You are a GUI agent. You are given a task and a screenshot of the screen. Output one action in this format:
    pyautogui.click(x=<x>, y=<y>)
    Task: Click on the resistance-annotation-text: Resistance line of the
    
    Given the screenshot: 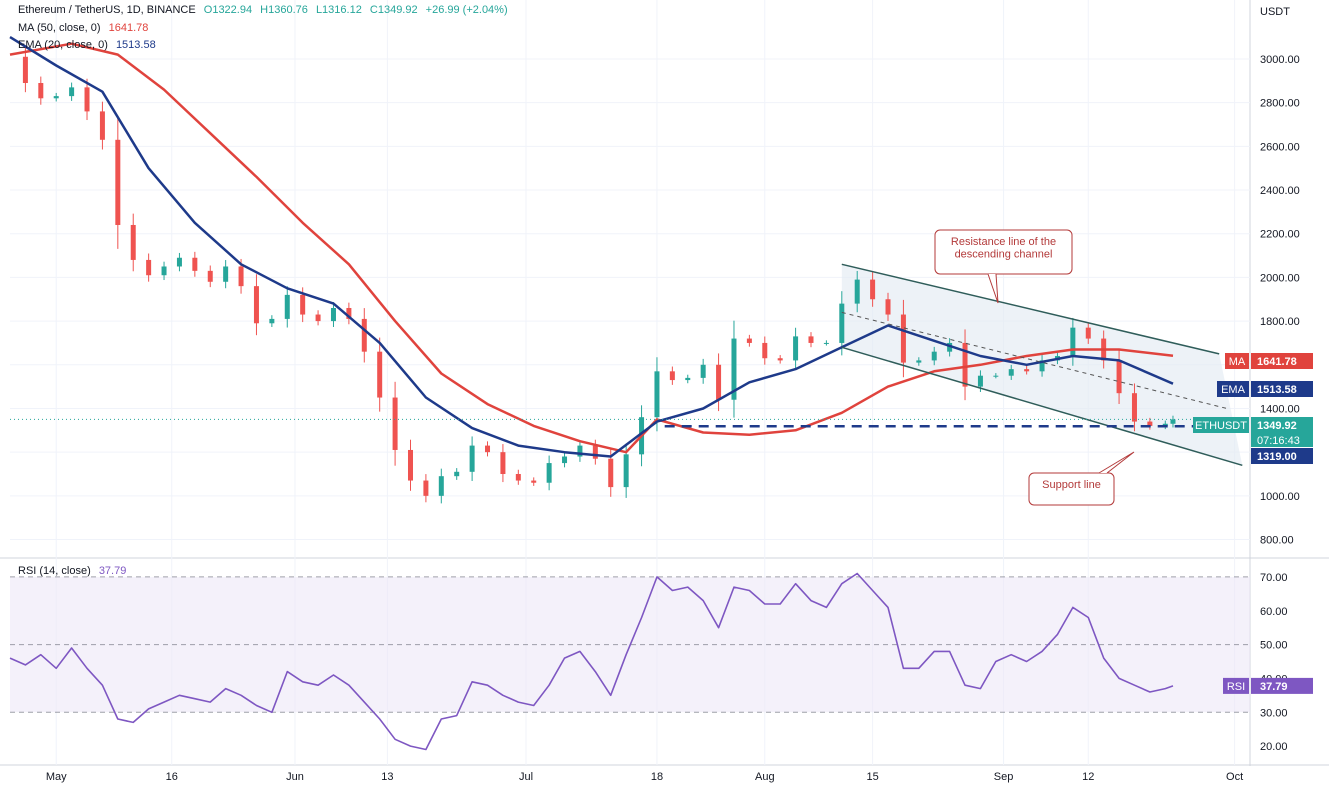 What is the action you would take?
    pyautogui.click(x=1003, y=242)
    